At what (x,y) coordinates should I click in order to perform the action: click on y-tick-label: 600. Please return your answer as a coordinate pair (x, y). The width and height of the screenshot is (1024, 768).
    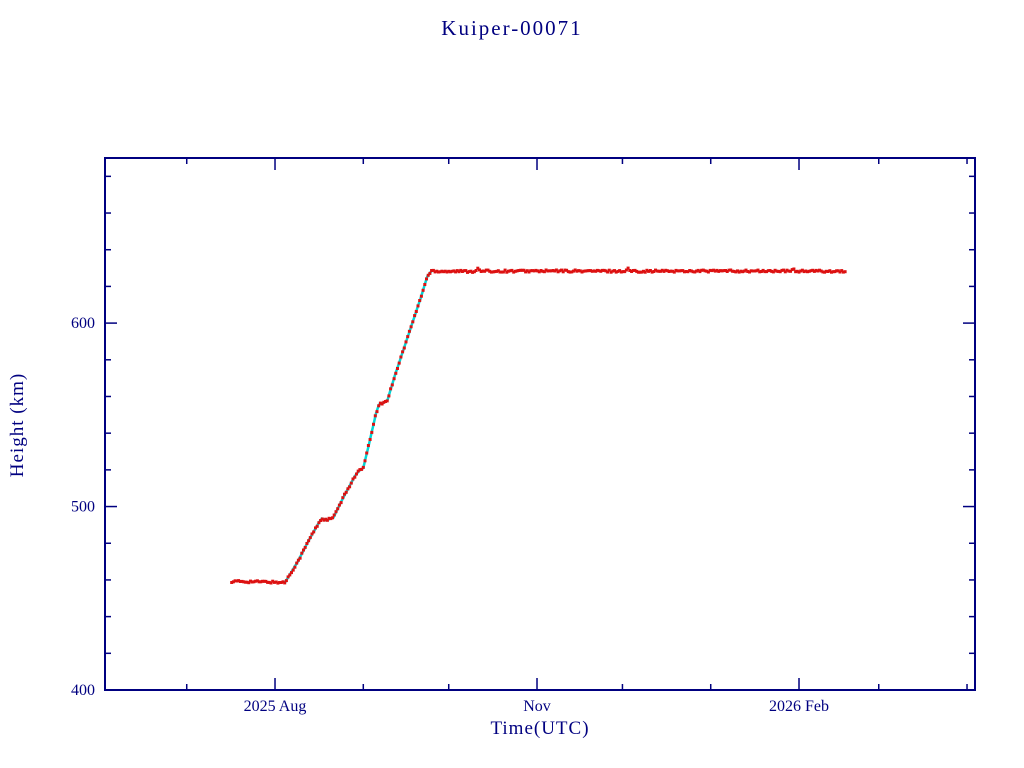
    Looking at the image, I should click on (83, 323).